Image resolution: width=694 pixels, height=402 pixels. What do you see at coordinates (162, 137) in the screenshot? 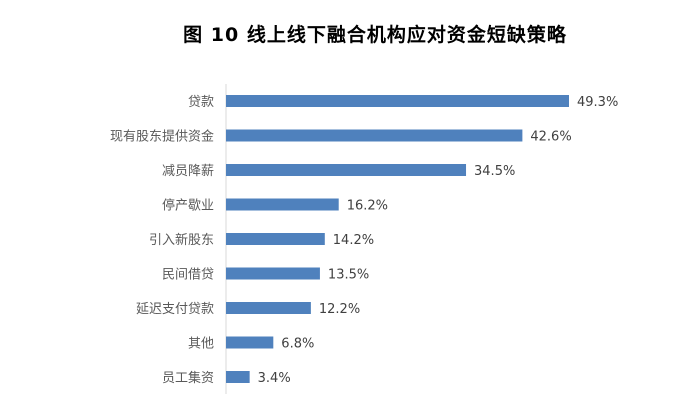
I see `category-label: 现有股东提供资金` at bounding box center [162, 137].